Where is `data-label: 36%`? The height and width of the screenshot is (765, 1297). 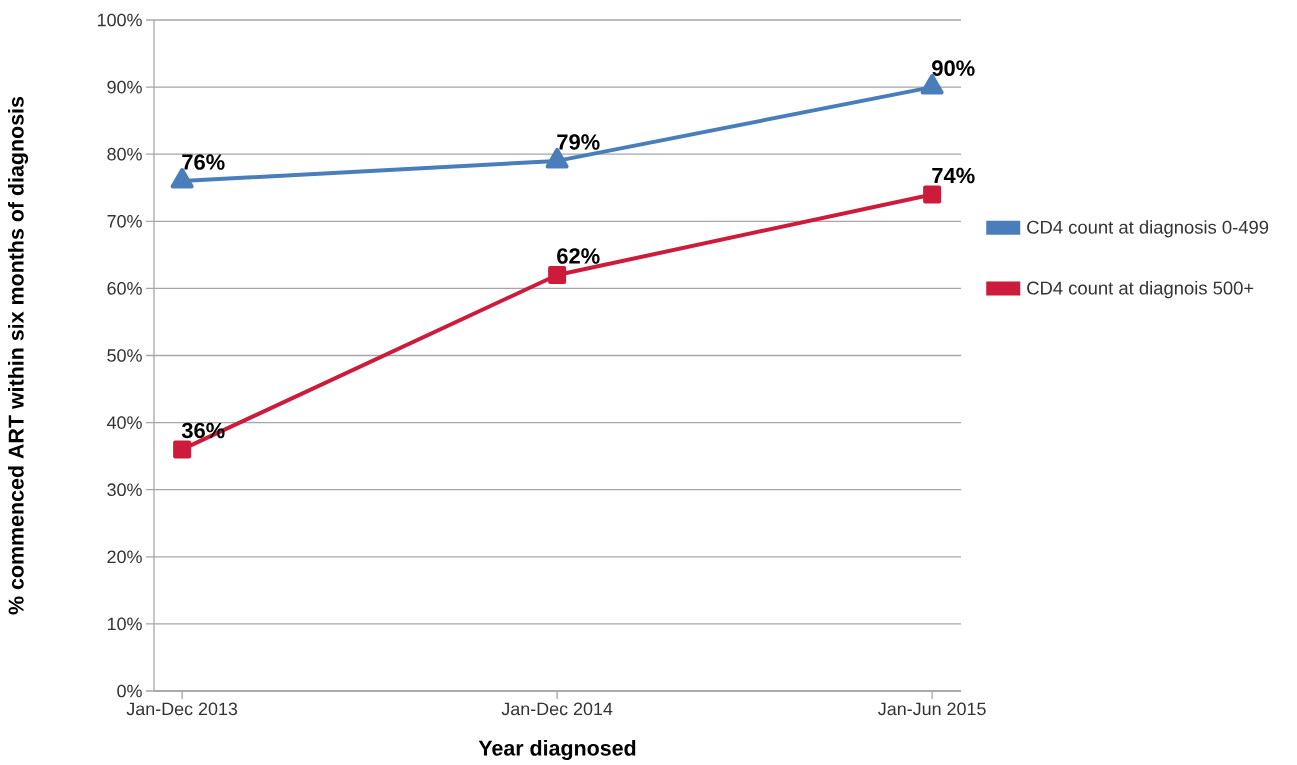 data-label: 36% is located at coordinates (203, 430).